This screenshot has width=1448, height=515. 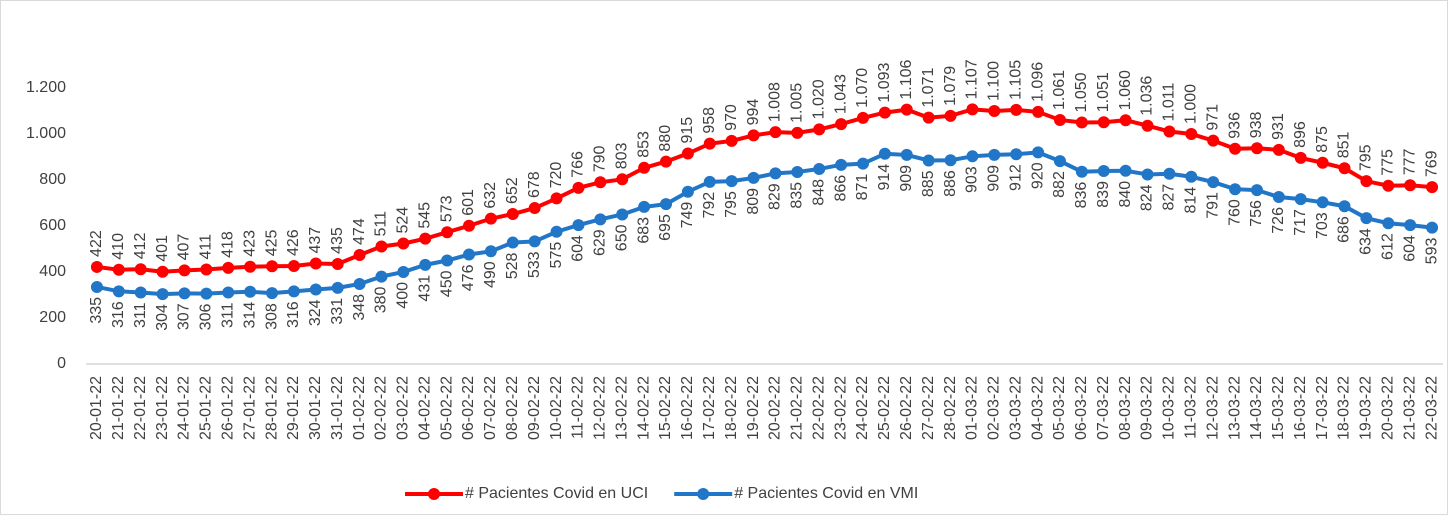 I want to click on data-label: 836, so click(x=1081, y=195).